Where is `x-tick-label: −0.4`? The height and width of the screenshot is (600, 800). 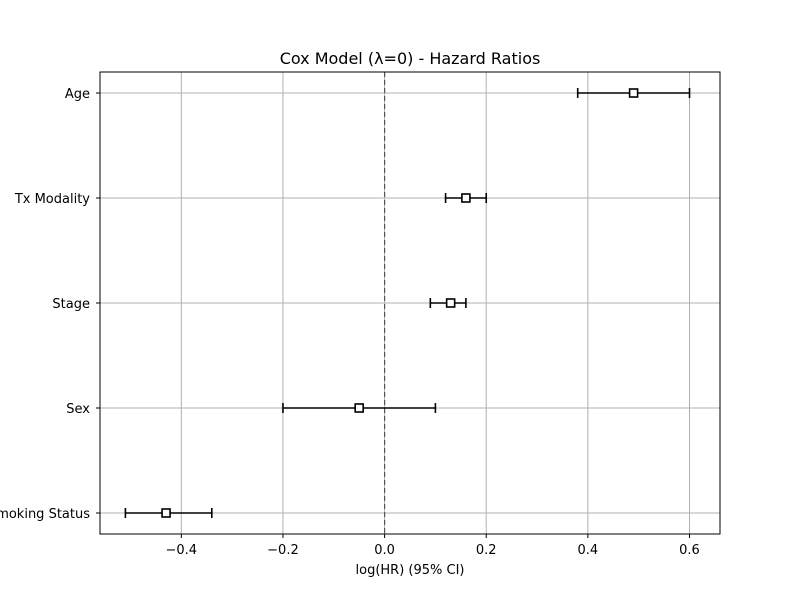 x-tick-label: −0.4 is located at coordinates (182, 550).